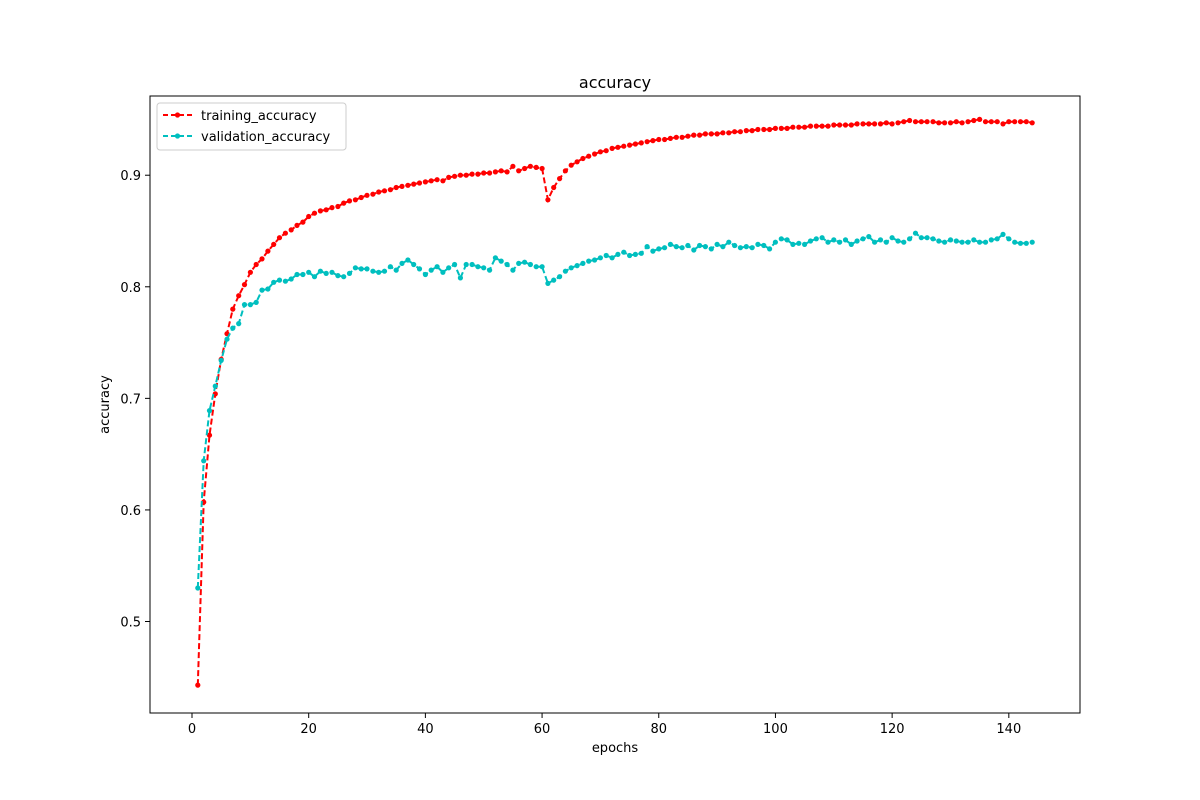  Describe the element at coordinates (177, 136) in the screenshot. I see `legend-marker-validation` at that location.